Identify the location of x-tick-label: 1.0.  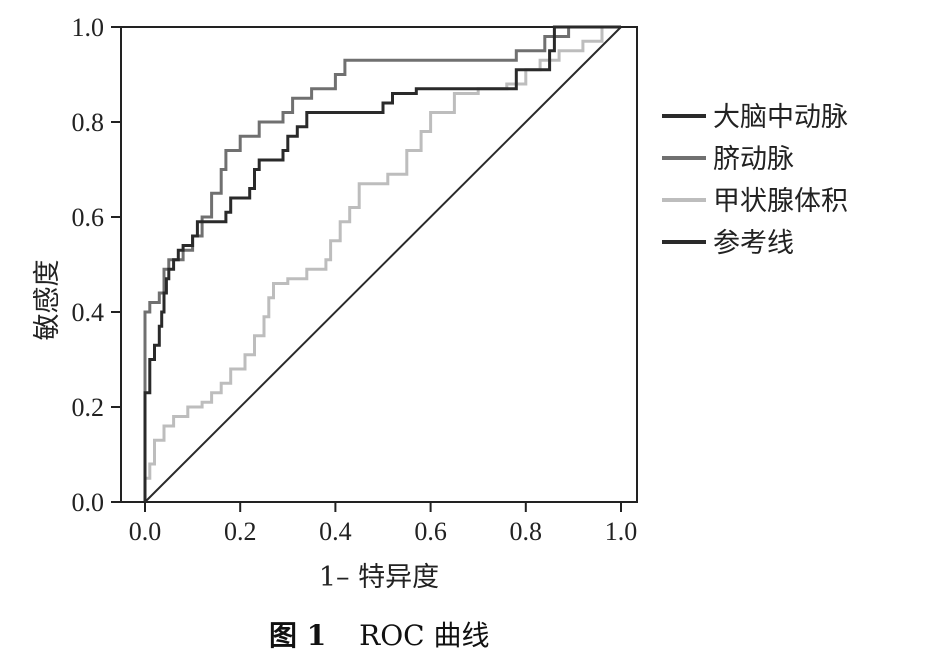
(621, 531).